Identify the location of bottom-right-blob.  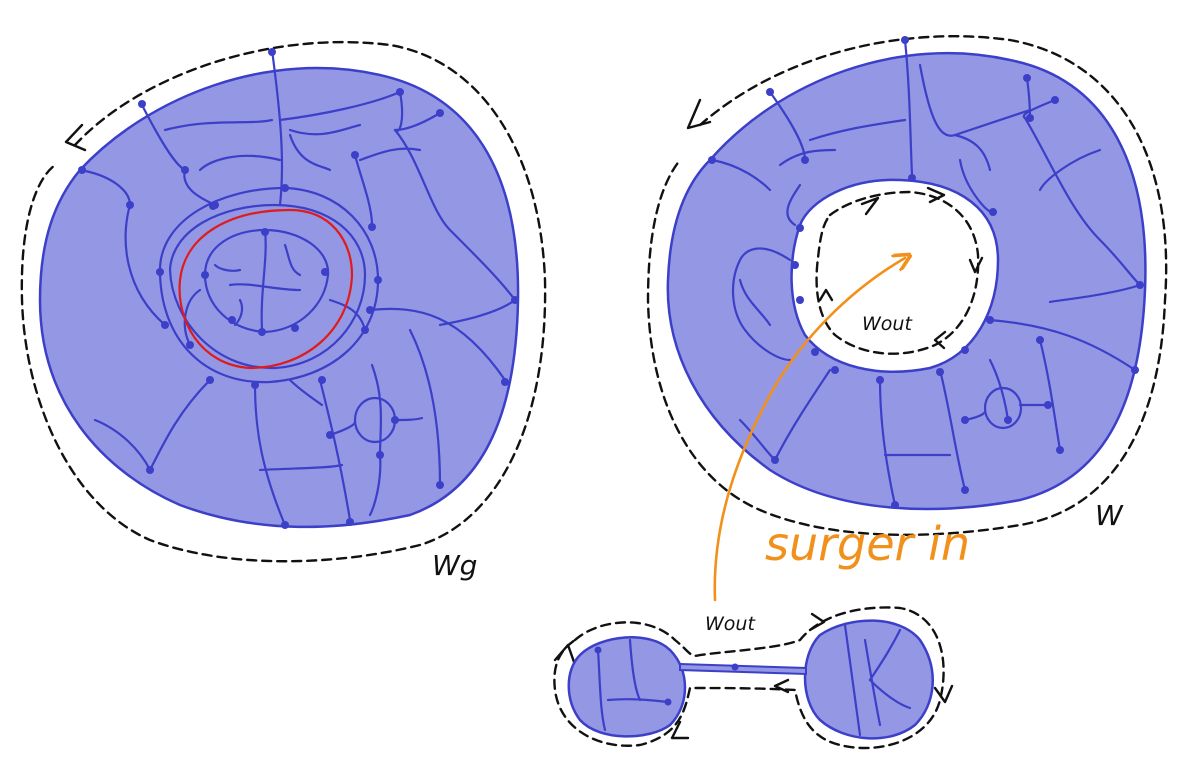
(868, 679).